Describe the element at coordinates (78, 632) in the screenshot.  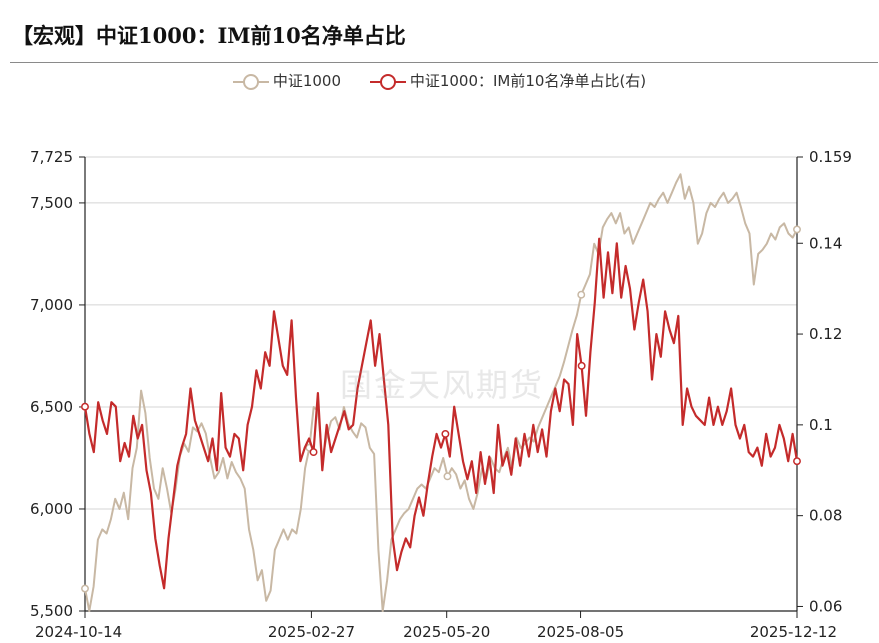
I see `x-tick-label: 2024-10-14` at that location.